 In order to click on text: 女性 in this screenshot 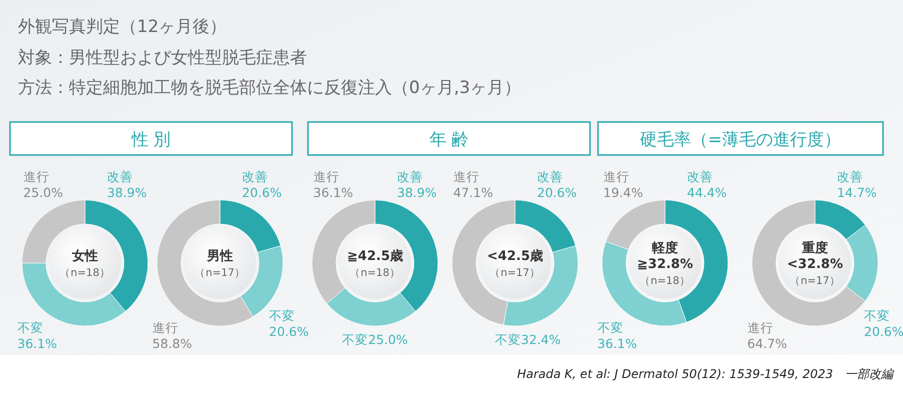, I will do `click(84, 256)`.